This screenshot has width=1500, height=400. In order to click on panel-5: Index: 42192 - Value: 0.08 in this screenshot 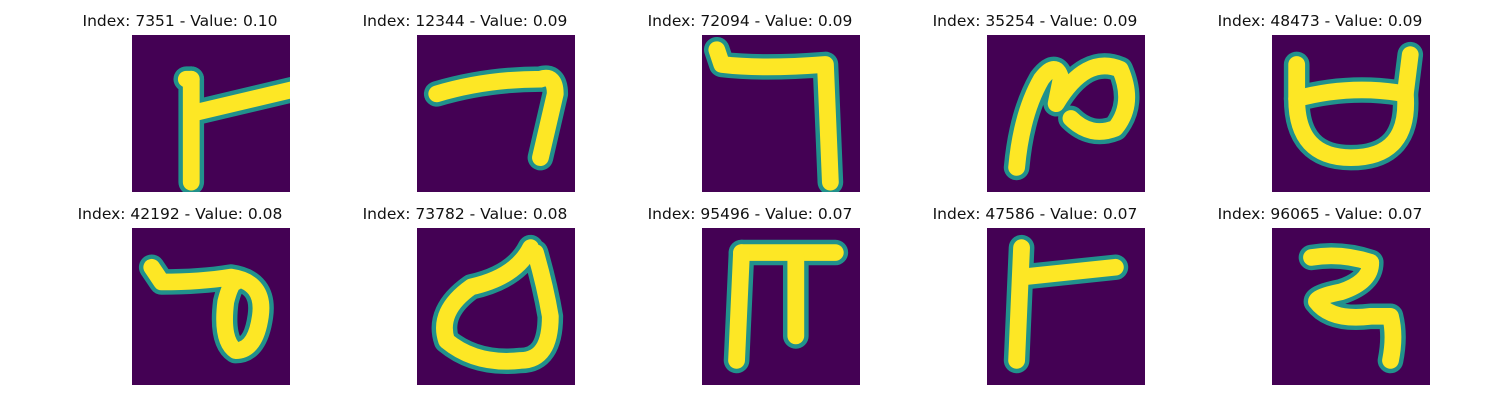, I will do `click(180, 289)`.